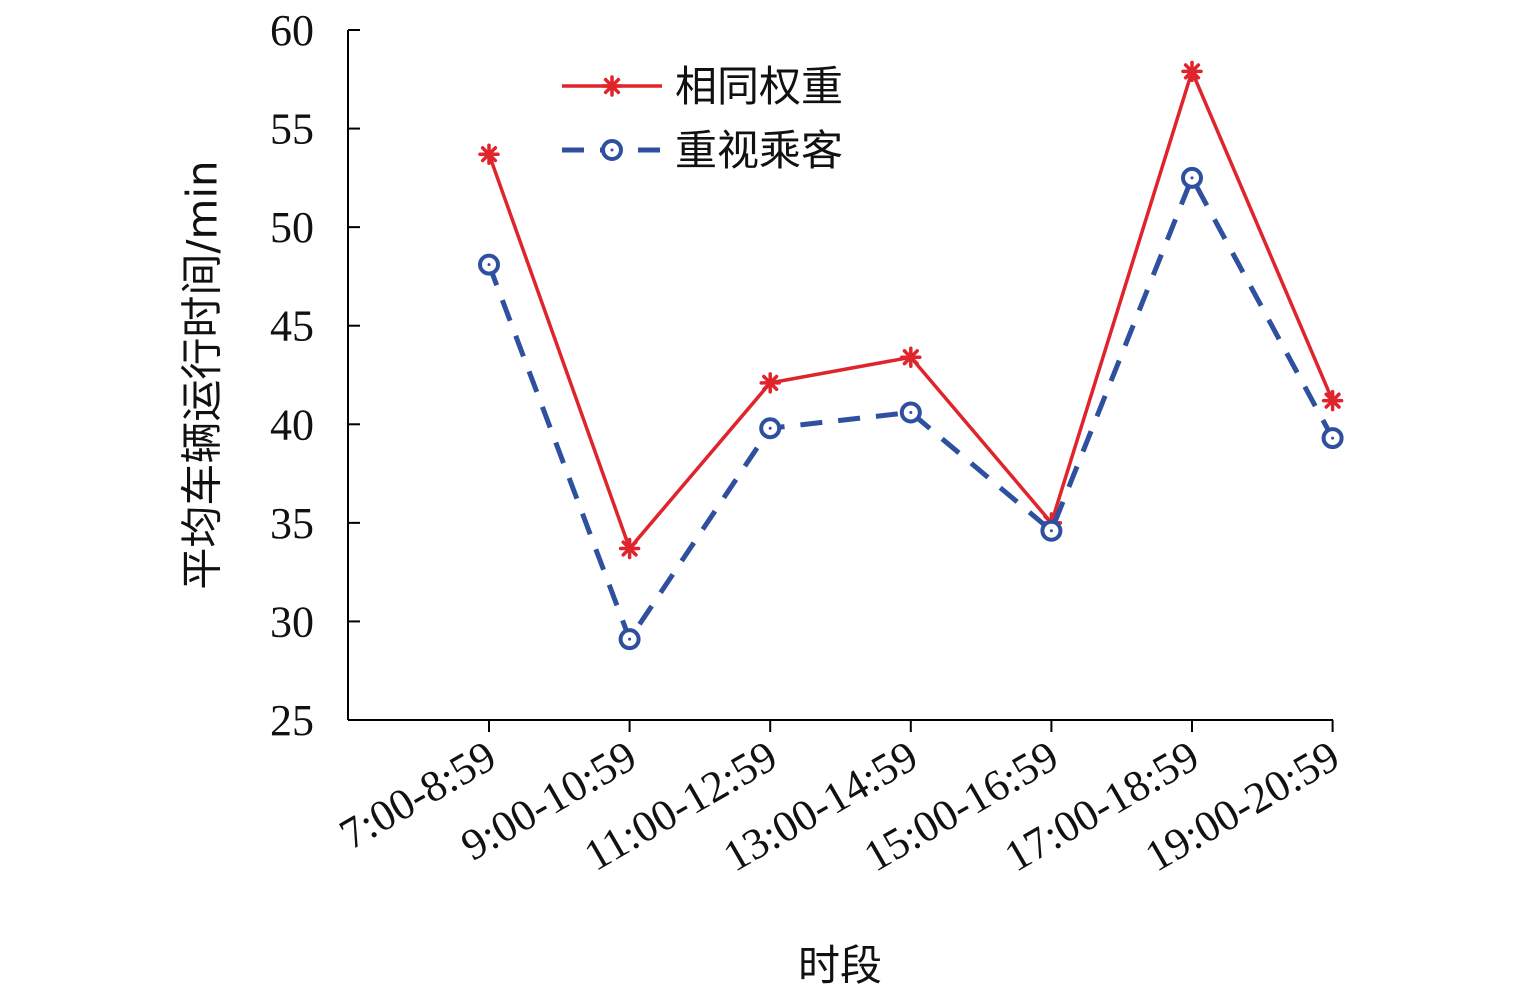 The height and width of the screenshot is (993, 1535). What do you see at coordinates (292, 326) in the screenshot?
I see `y-tick-label: 45` at bounding box center [292, 326].